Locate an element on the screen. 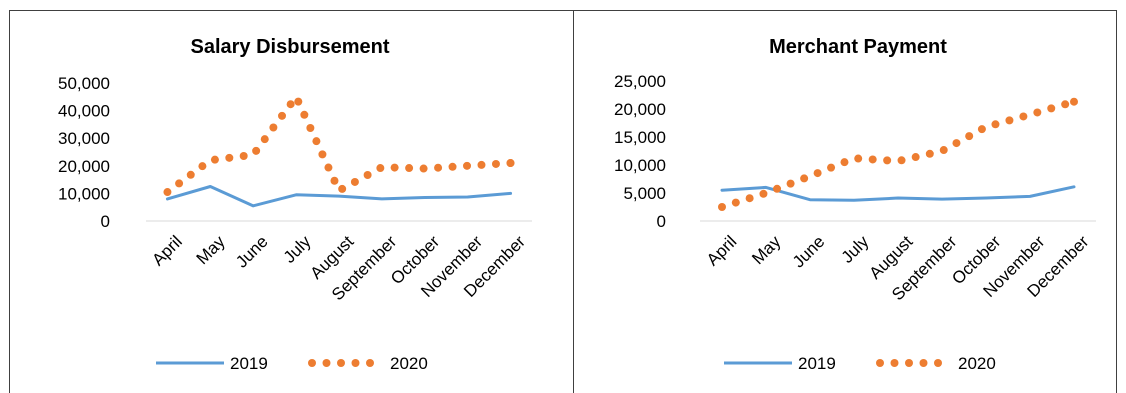 Image resolution: width=1126 pixels, height=393 pixels. y-tick-label: 5,000 is located at coordinates (644, 193).